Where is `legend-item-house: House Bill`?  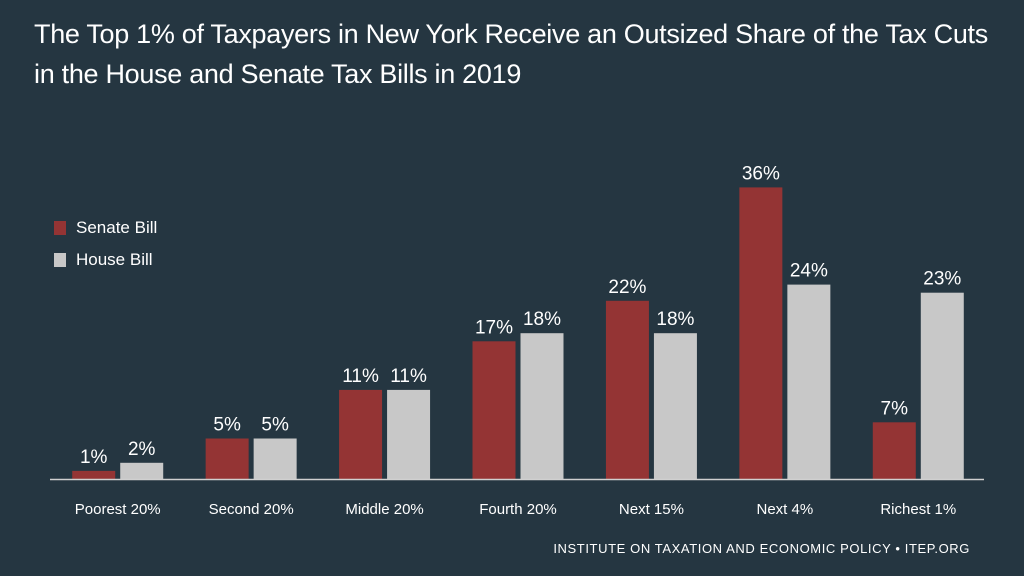
legend-item-house: House Bill is located at coordinates (105, 260).